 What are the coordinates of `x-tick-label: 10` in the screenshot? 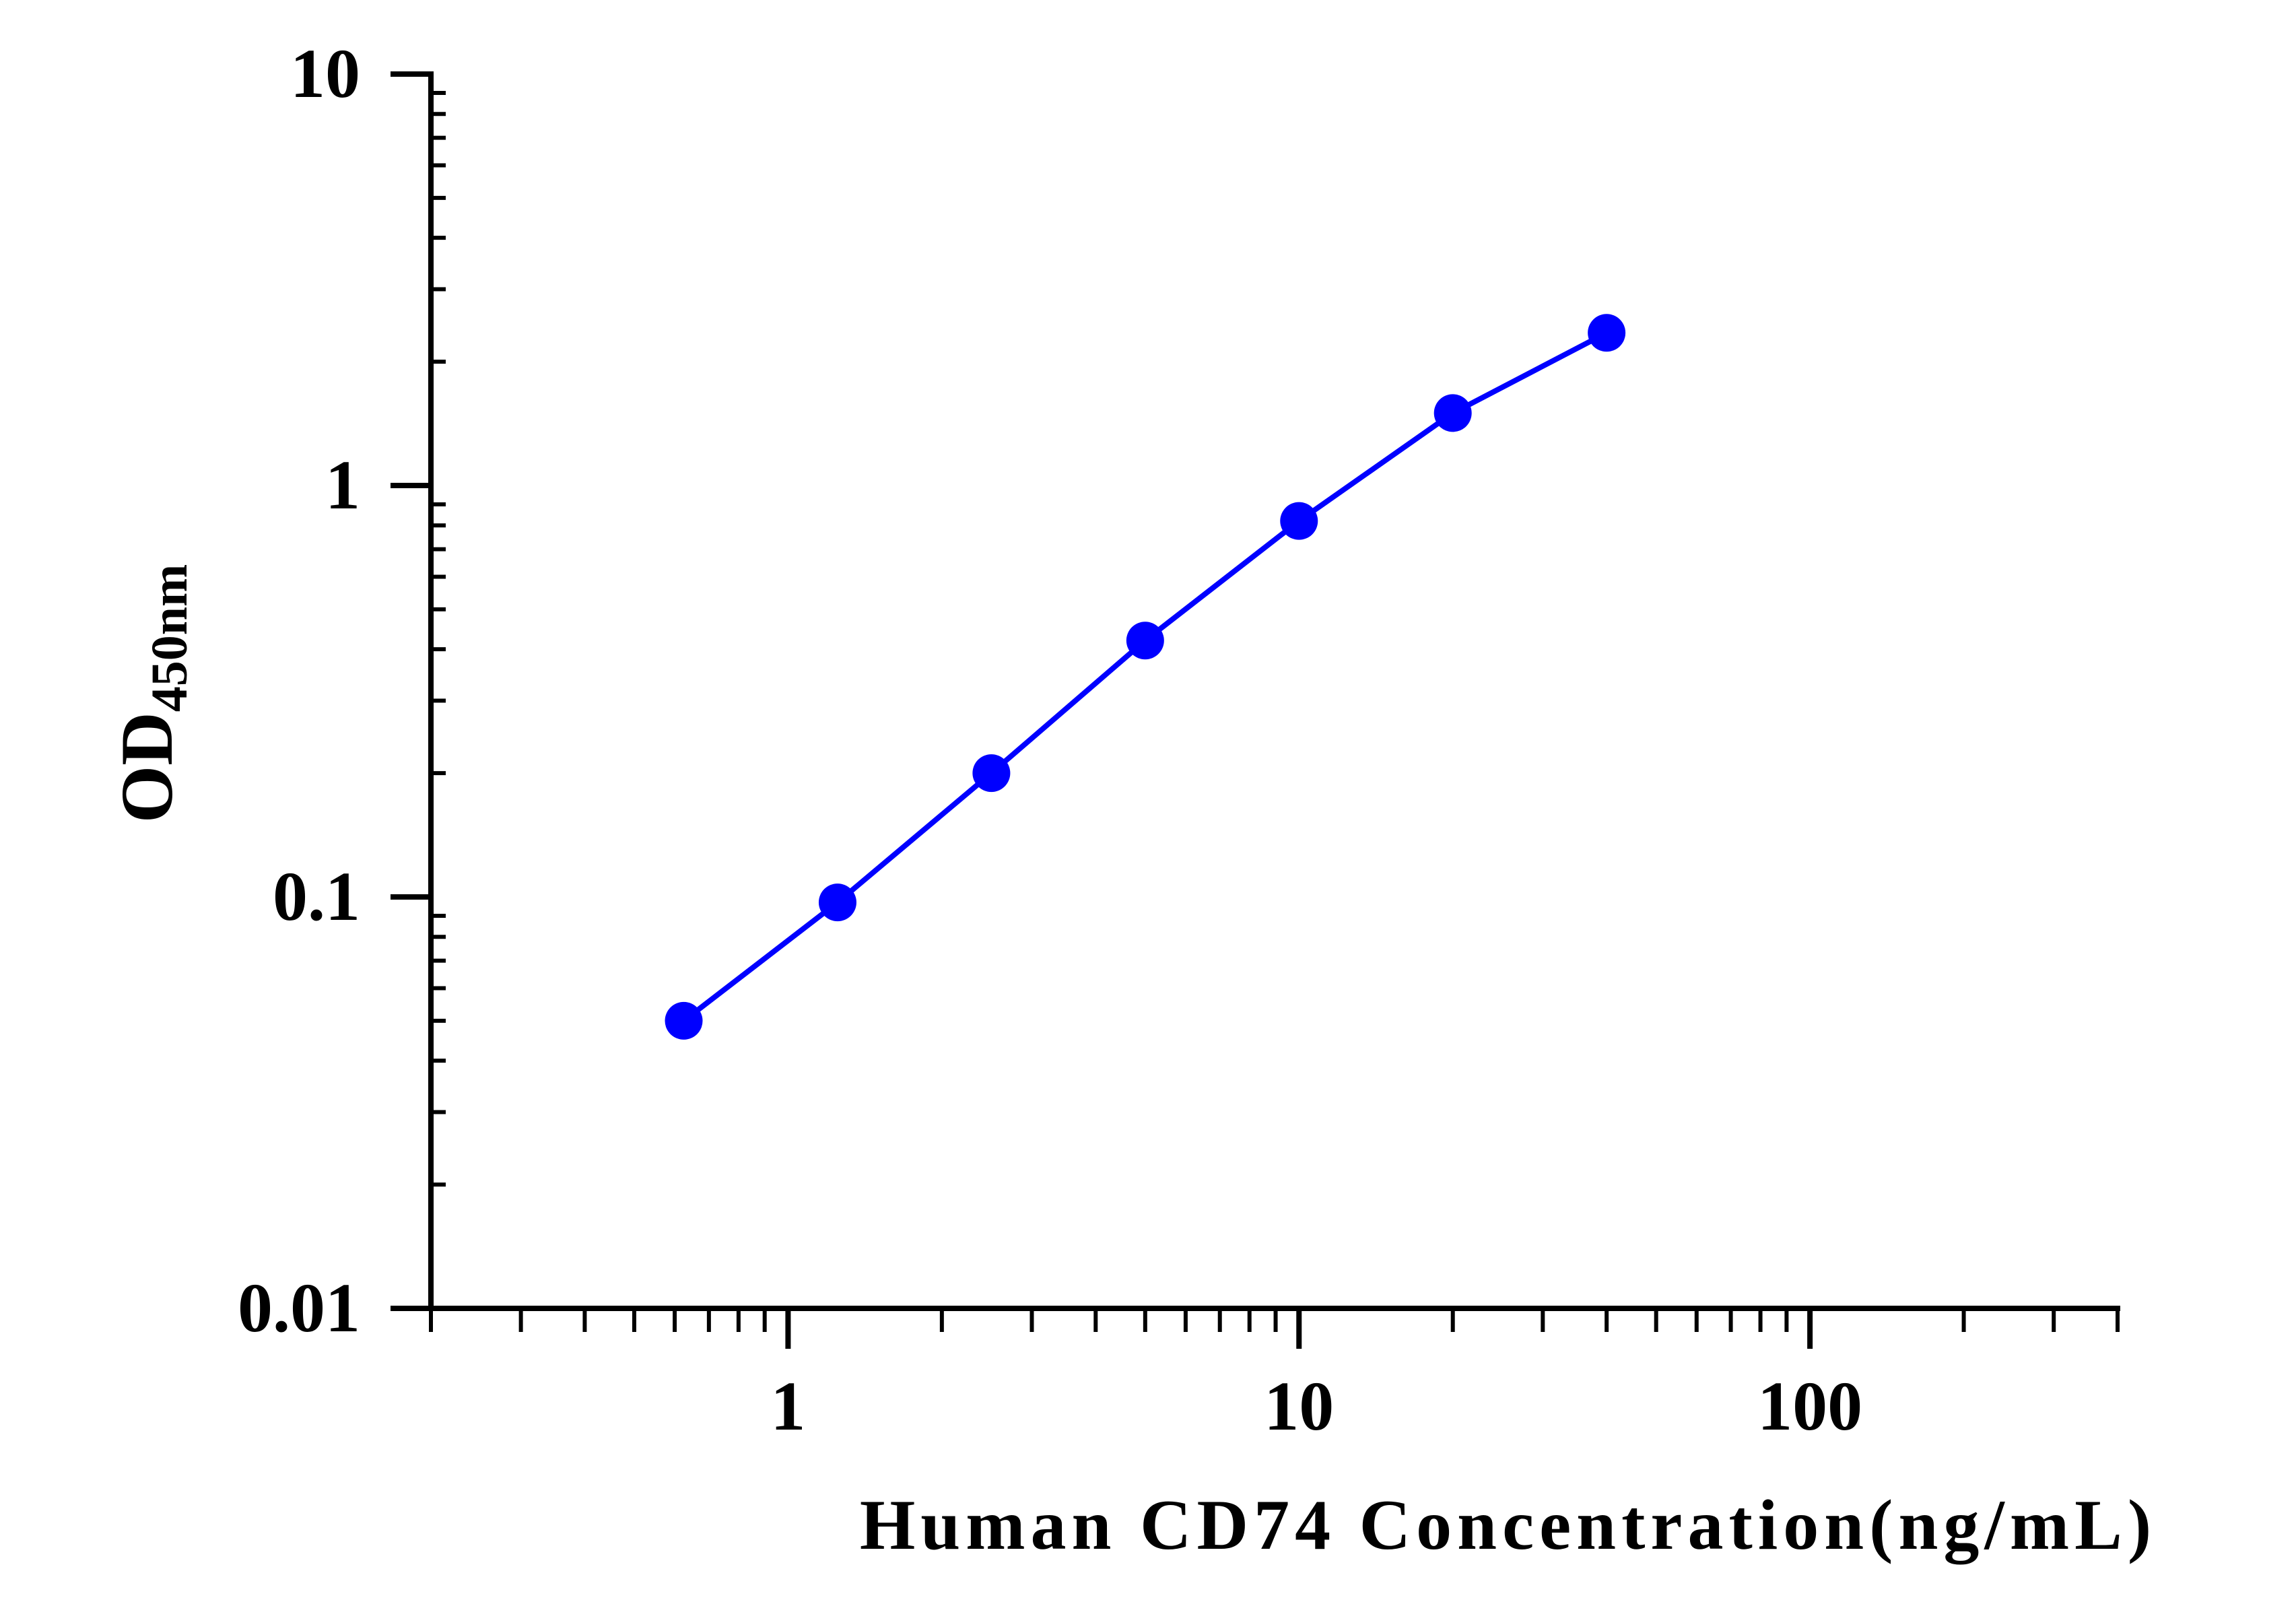 It's located at (1299, 1407).